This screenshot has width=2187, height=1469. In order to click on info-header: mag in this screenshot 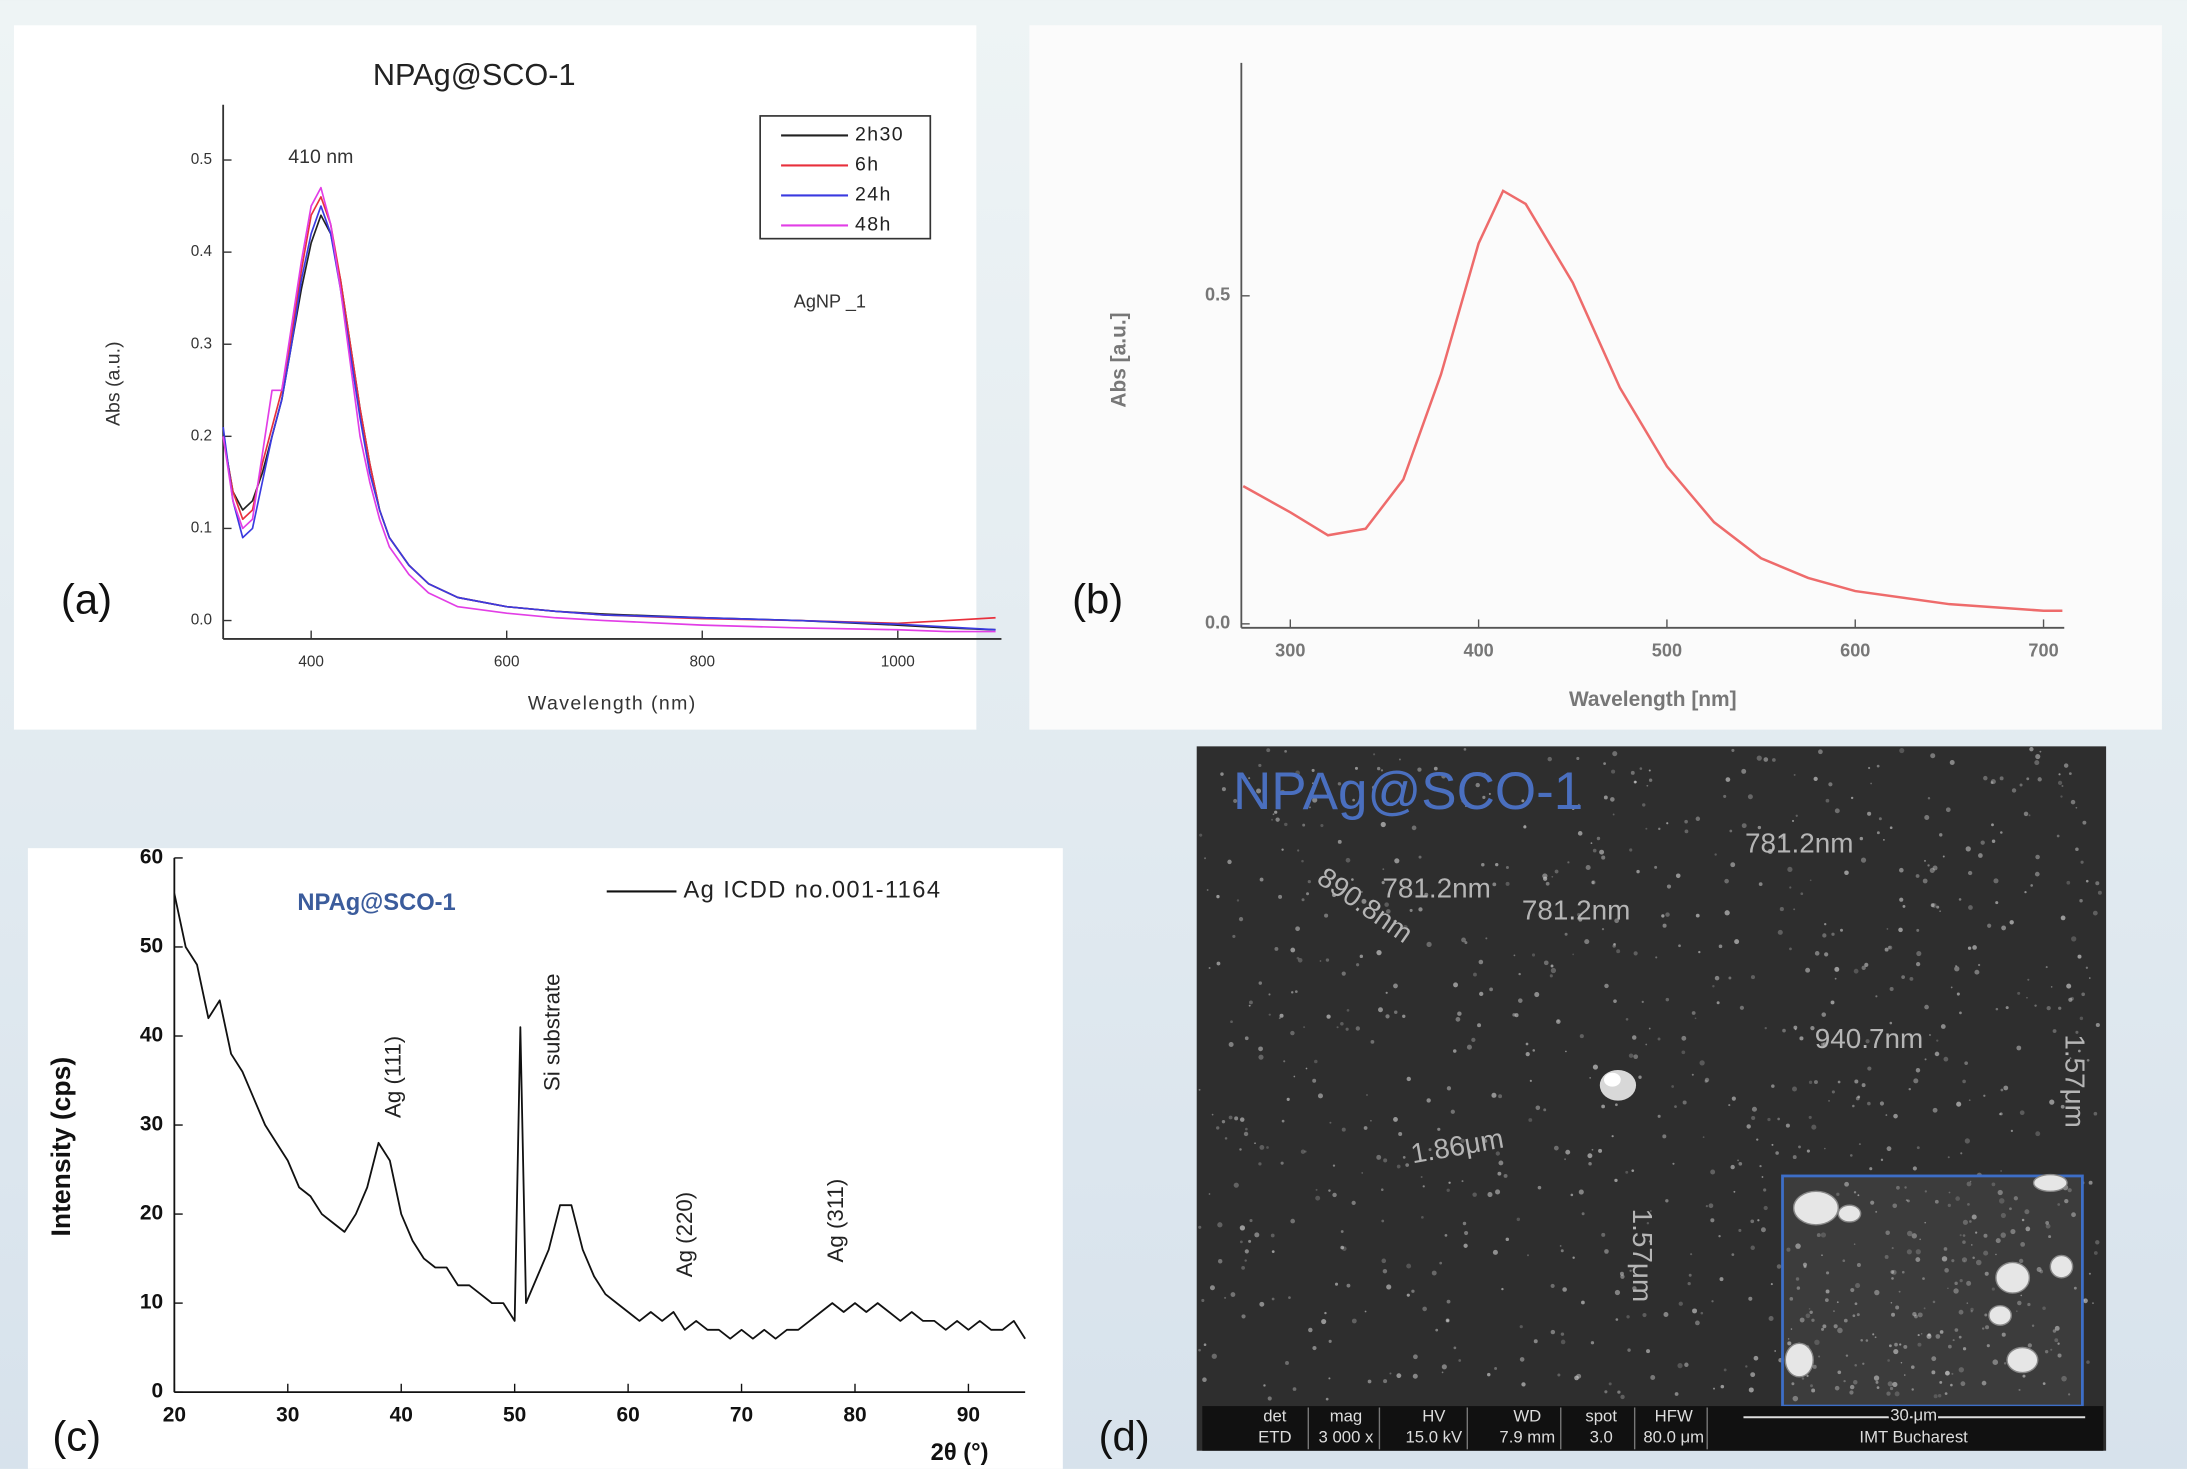, I will do `click(1346, 1416)`.